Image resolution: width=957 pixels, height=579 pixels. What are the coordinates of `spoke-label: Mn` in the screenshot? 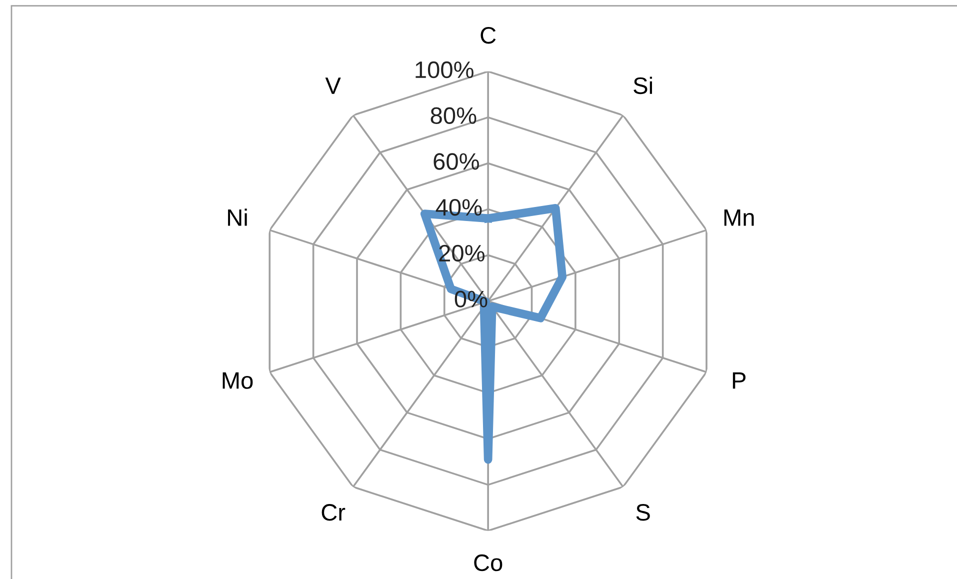 It's located at (739, 217).